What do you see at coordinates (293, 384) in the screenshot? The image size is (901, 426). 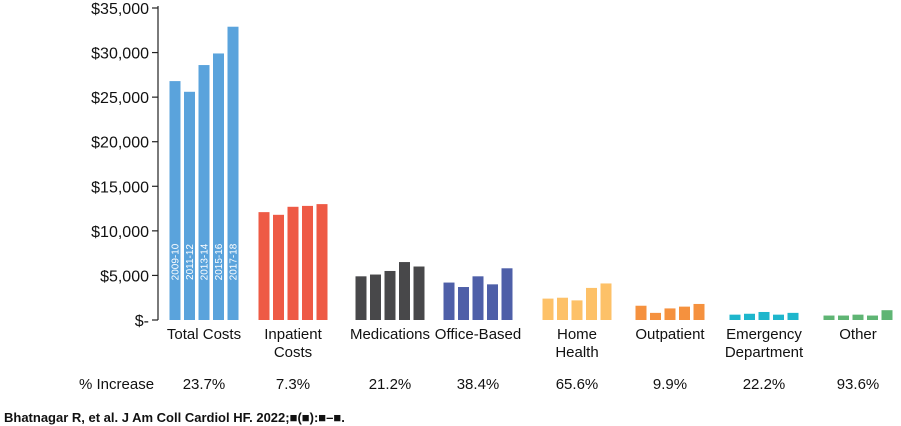 I see `percent-increase-value: 7.3%` at bounding box center [293, 384].